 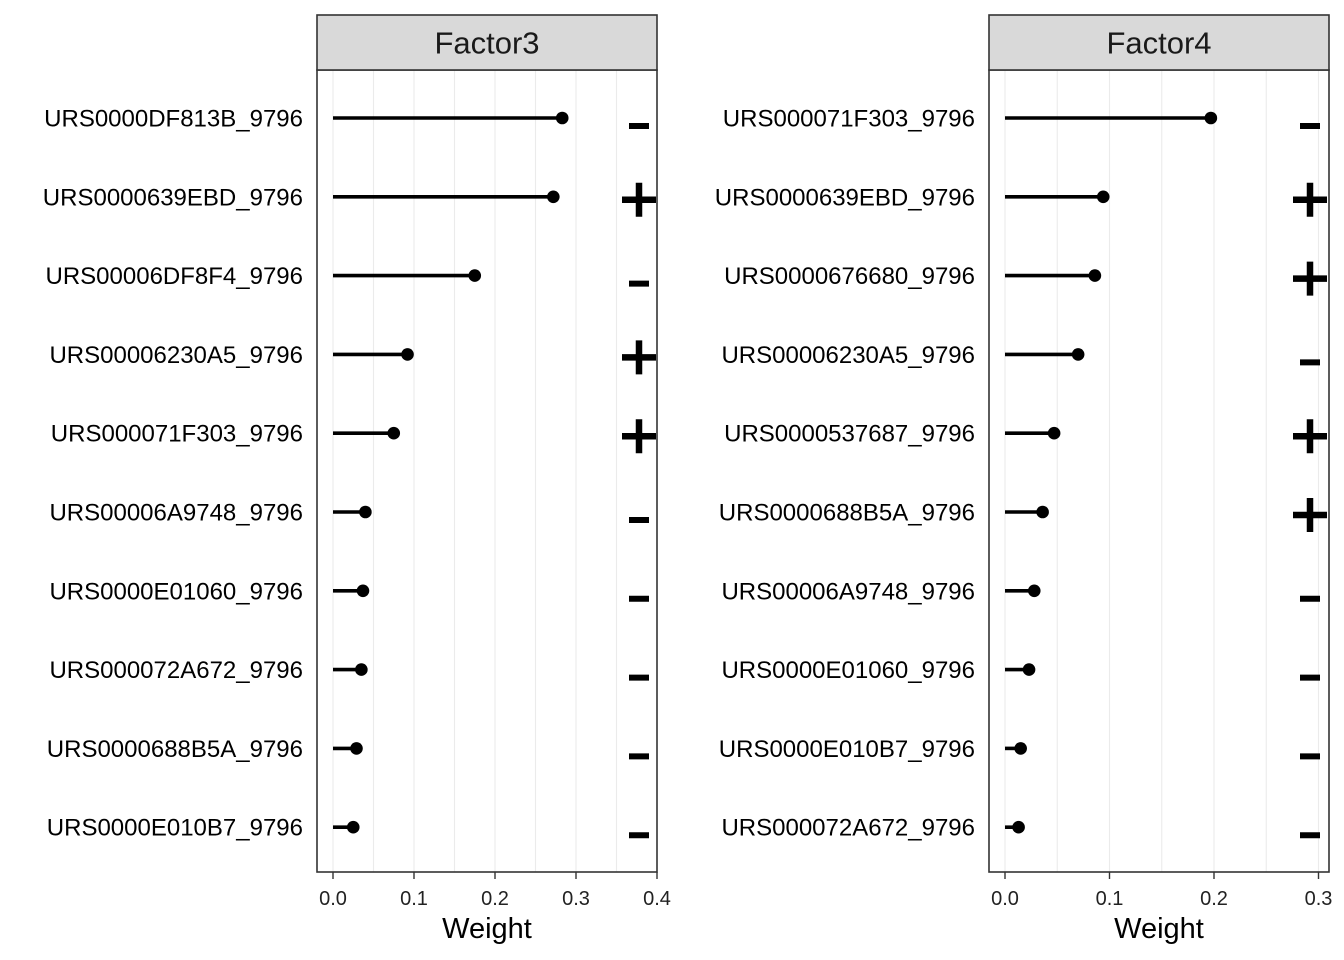 I want to click on panel-2-x-tick-label: 0.0, so click(x=1005, y=899).